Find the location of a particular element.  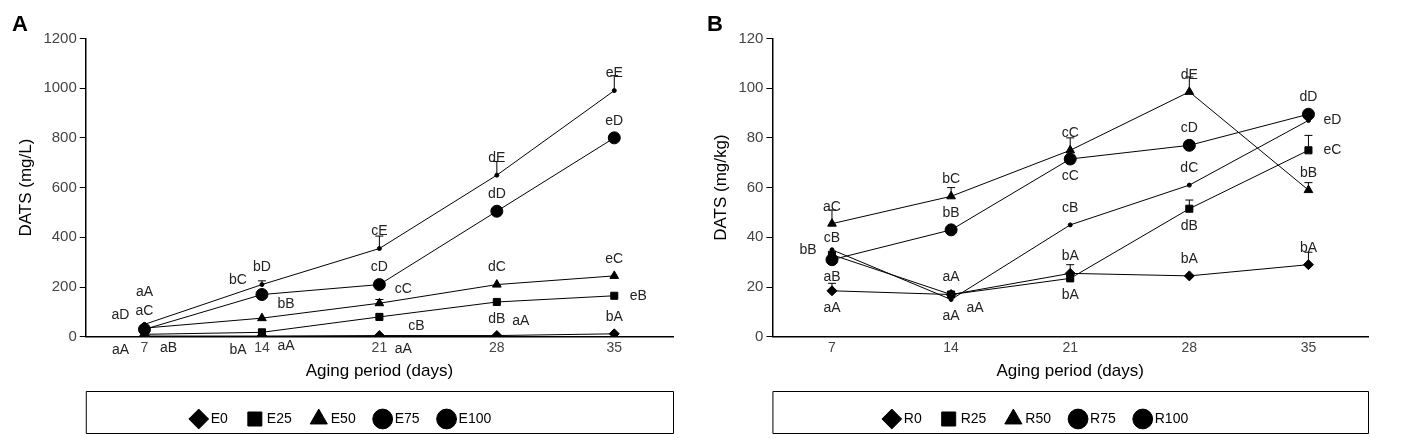

y-axis-title: DATS (mg/kg) is located at coordinates (720, 187).